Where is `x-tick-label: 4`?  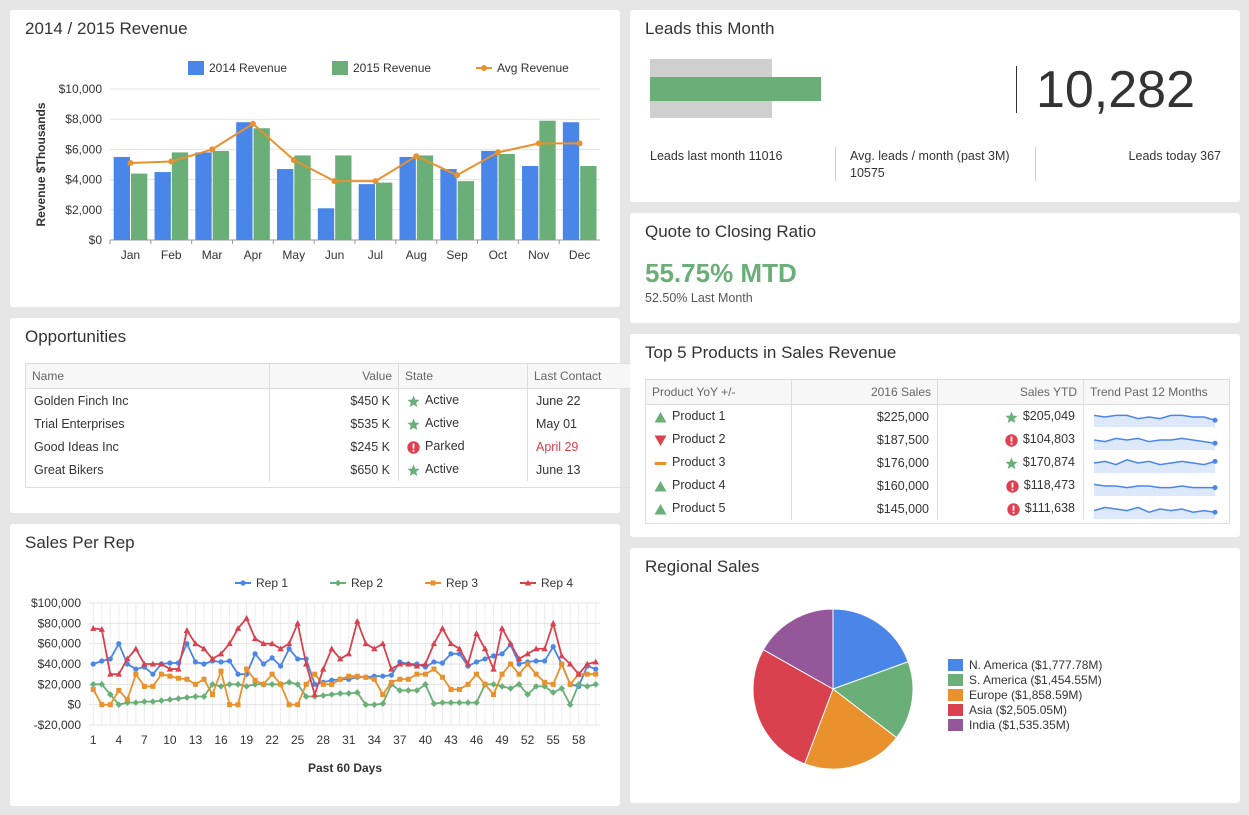 x-tick-label: 4 is located at coordinates (118, 740).